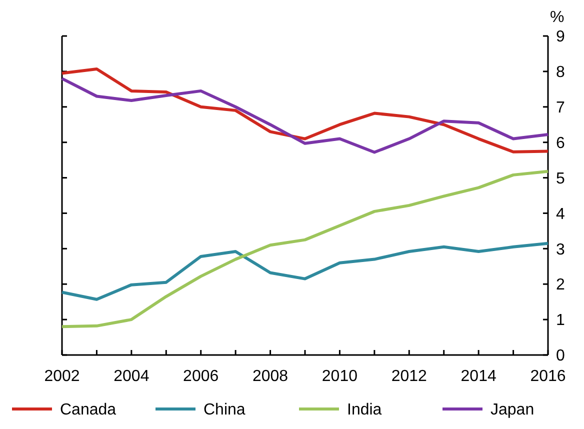 The height and width of the screenshot is (429, 584). Describe the element at coordinates (560, 143) in the screenshot. I see `y-tick-label: 6` at that location.